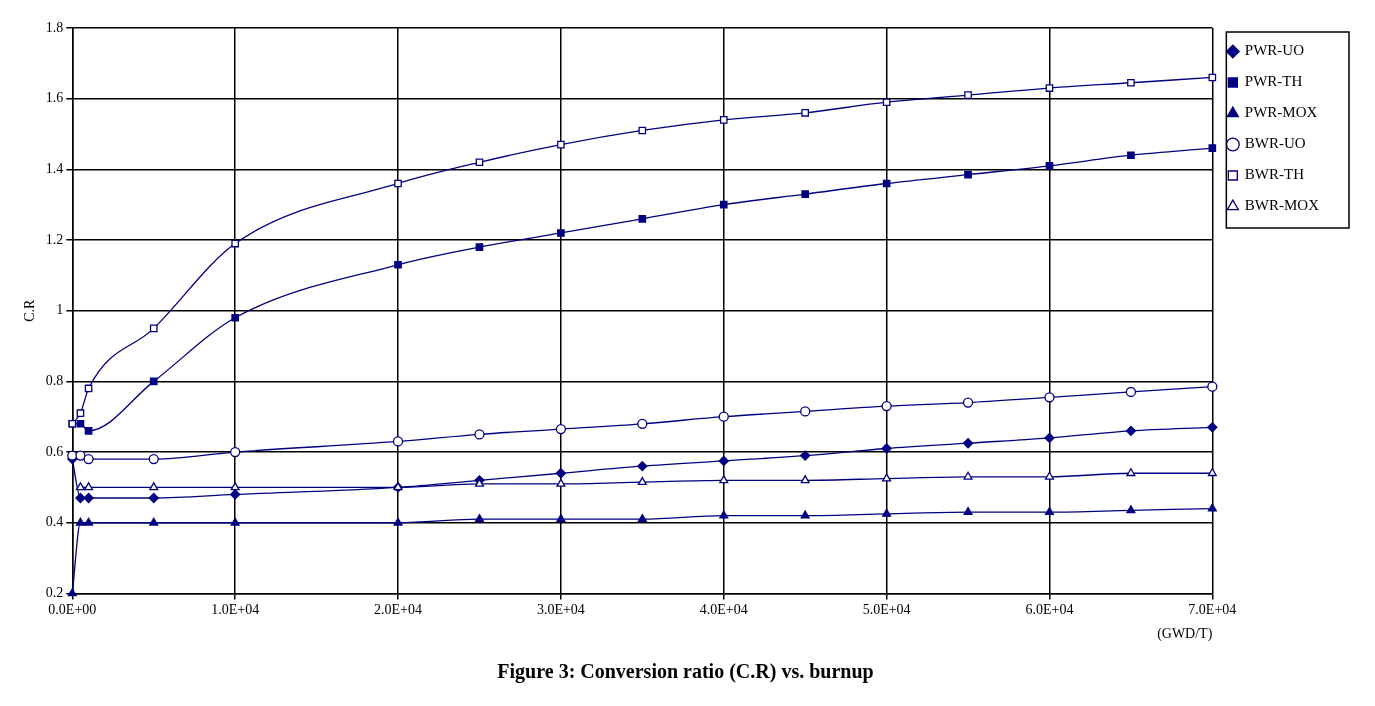  I want to click on x-tick-label: 1.0E+04, so click(235, 610).